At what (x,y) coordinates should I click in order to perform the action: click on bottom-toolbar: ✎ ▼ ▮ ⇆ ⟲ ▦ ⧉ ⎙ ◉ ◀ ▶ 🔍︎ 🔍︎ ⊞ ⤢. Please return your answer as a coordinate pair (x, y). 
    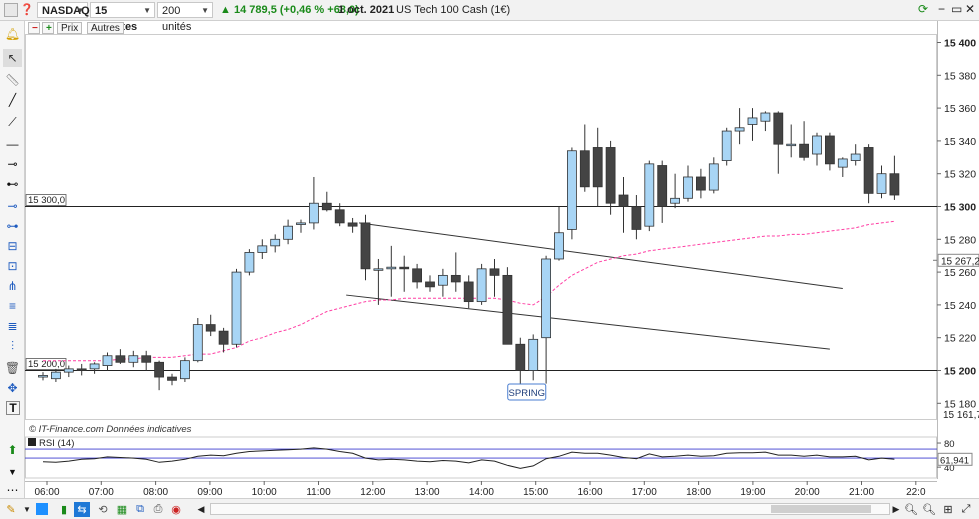
    Looking at the image, I should click on (489, 508).